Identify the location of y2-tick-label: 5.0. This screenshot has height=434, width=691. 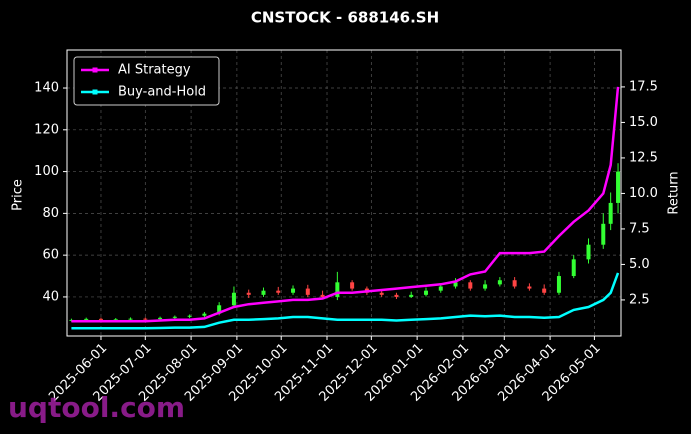
(639, 264).